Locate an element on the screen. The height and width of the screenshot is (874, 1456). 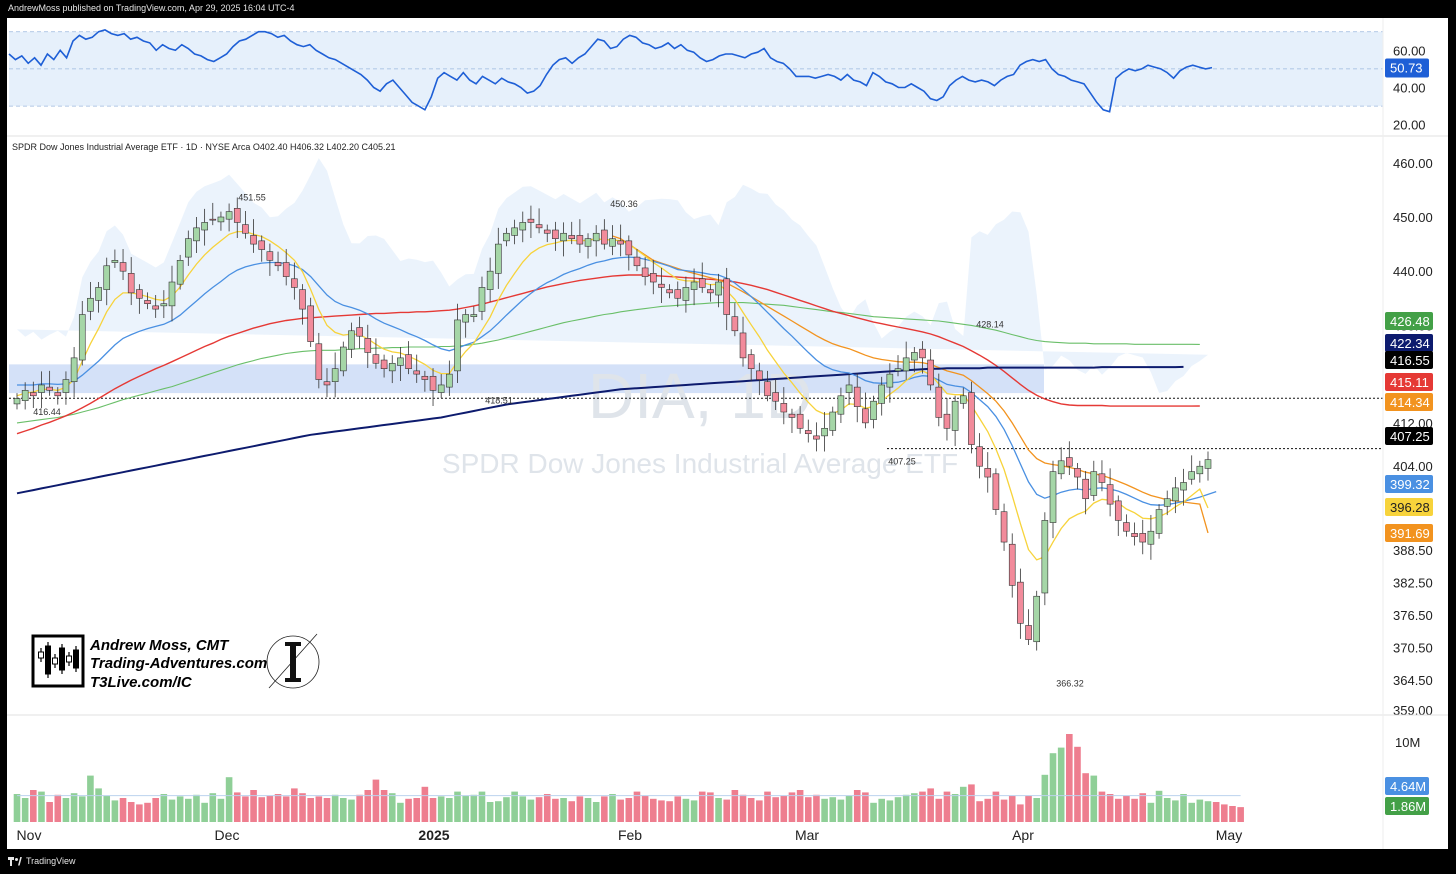
price-badge-label: 391.69 is located at coordinates (1410, 533).